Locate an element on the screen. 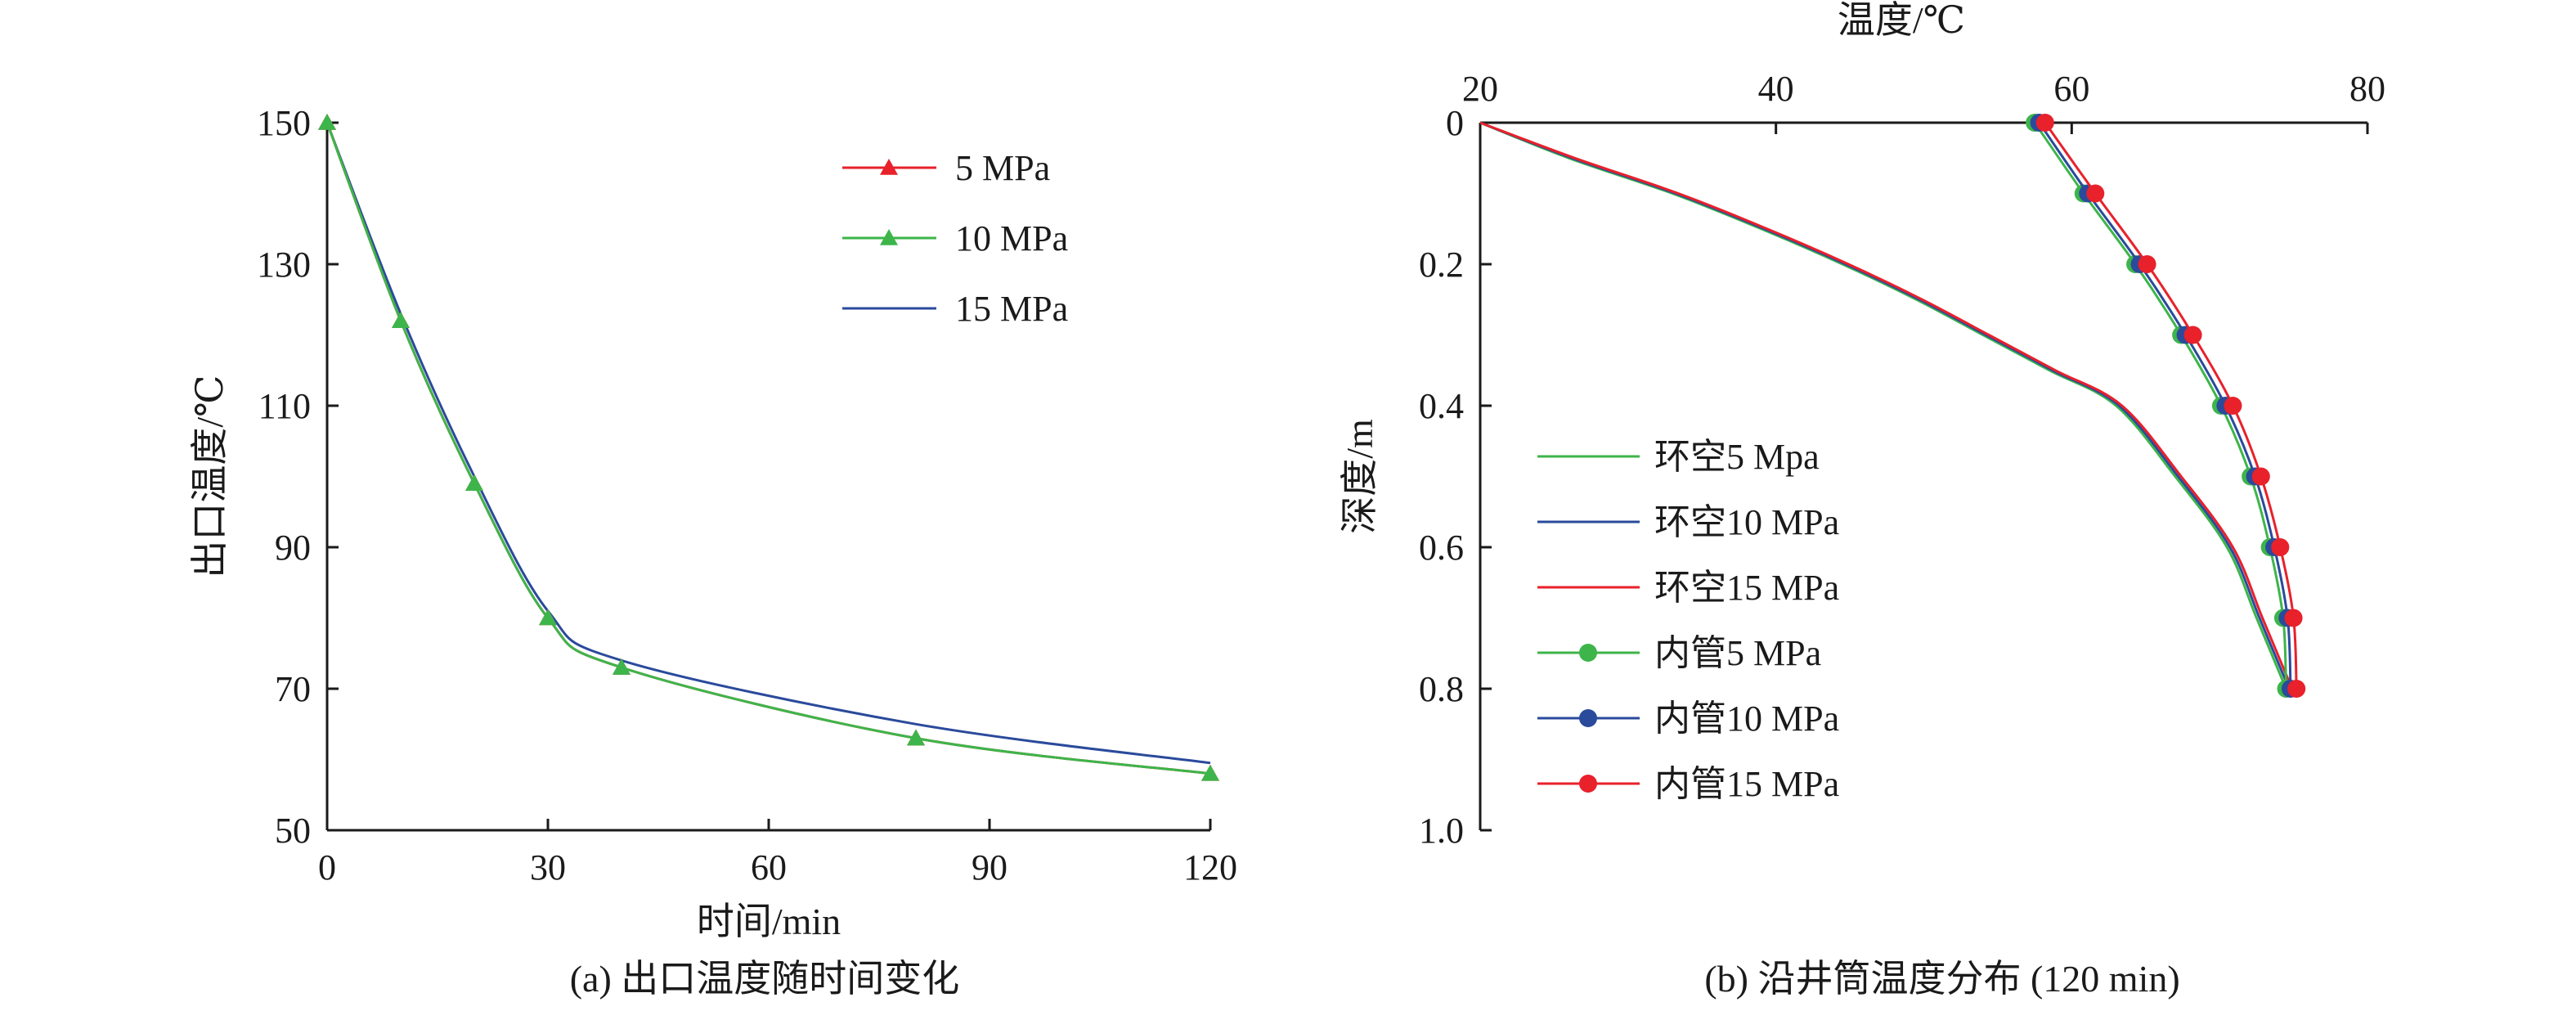 Image resolution: width=2576 pixels, height=1011 pixels. x-axis-title: 时间/min is located at coordinates (769, 921).